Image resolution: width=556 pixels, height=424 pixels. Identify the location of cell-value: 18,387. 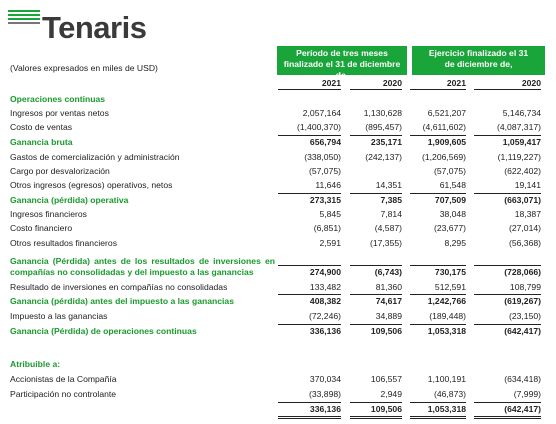
(527, 214).